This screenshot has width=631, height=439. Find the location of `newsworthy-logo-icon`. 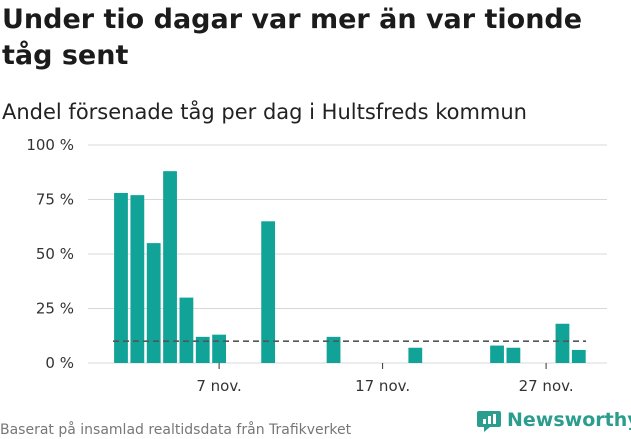

newsworthy-logo-icon is located at coordinates (489, 421).